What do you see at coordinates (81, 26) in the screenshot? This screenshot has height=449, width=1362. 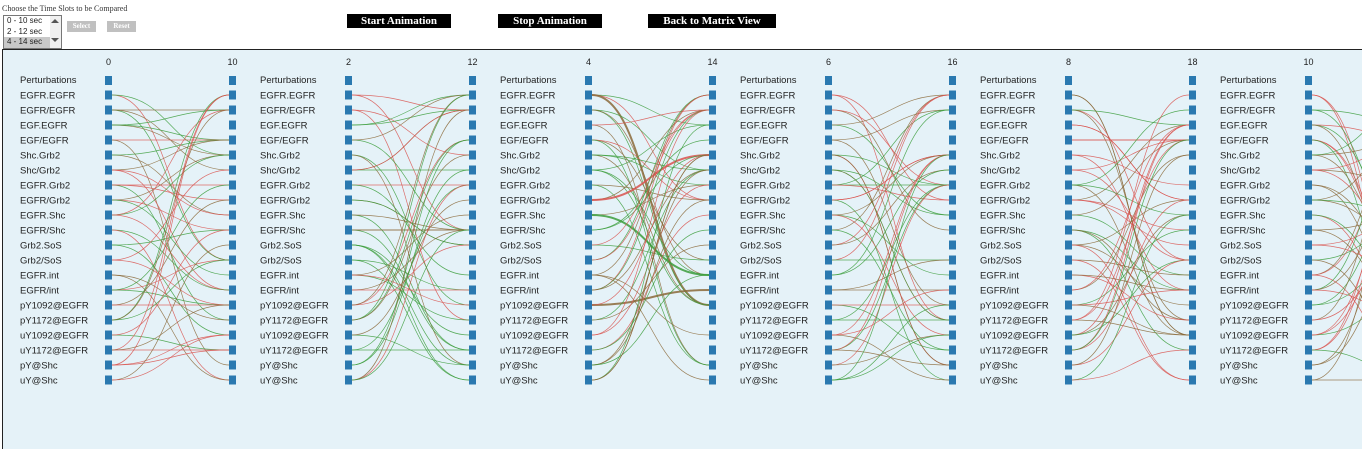 I see `select-button: Select` at bounding box center [81, 26].